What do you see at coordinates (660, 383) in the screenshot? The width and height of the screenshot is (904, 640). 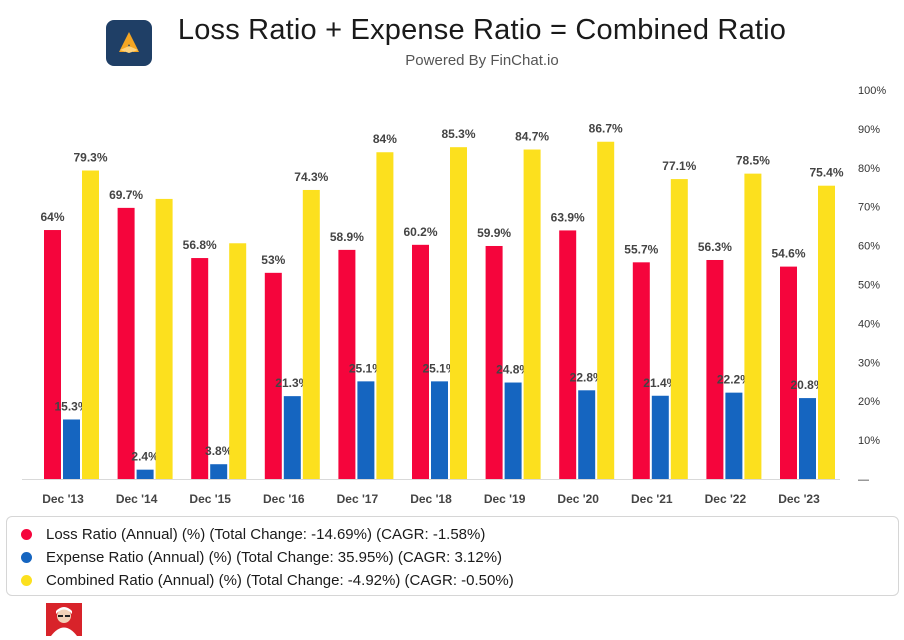 I see `expense-data-label: 21.4%` at bounding box center [660, 383].